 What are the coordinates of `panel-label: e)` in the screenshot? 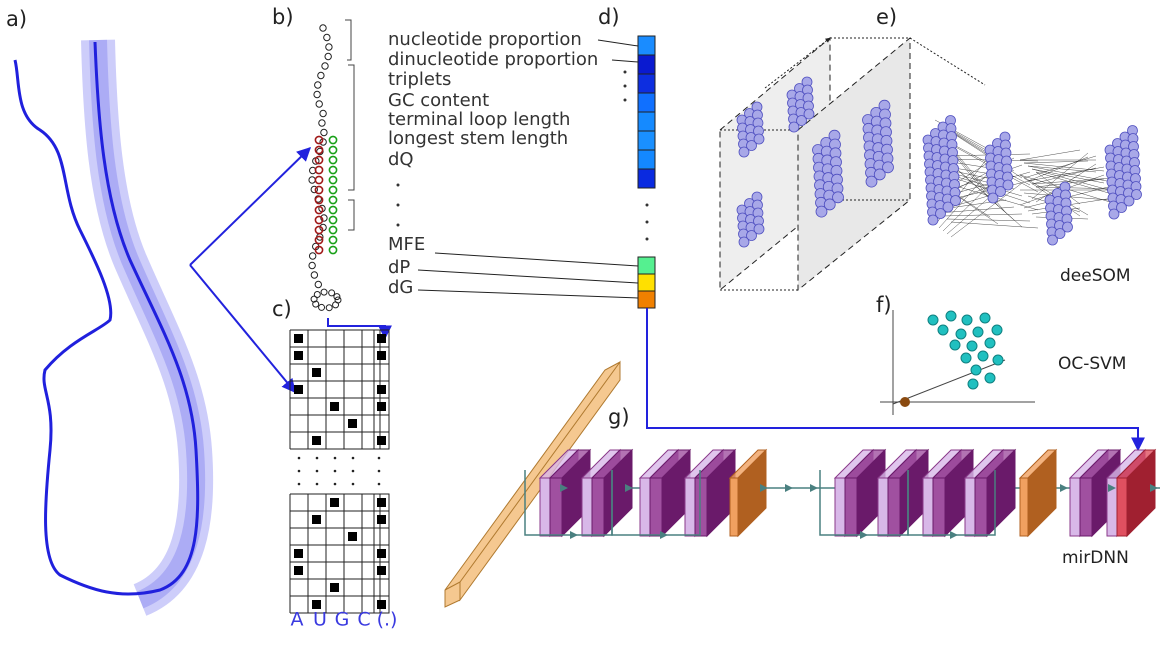 It's located at (886, 17).